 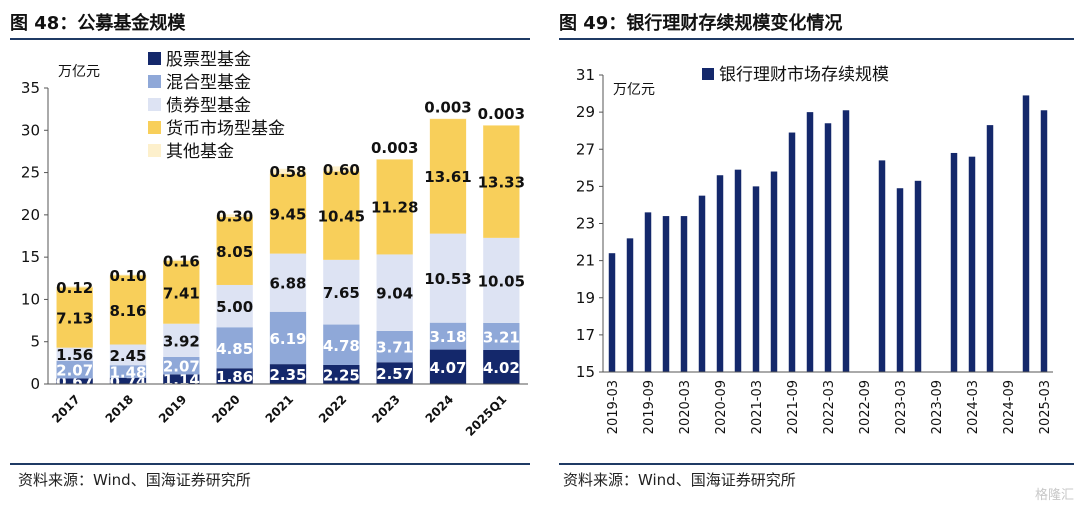 I want to click on data-label: 2.25, so click(x=341, y=375).